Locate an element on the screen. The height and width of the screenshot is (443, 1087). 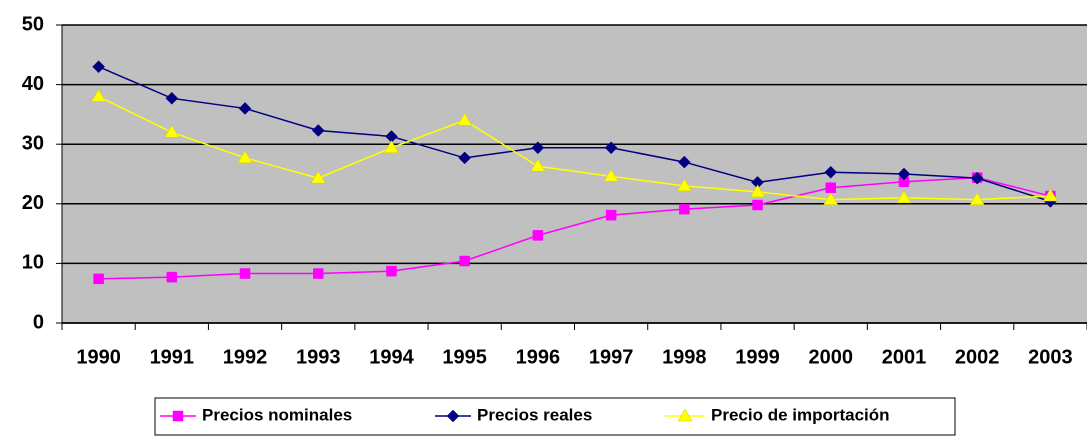
x-tick-label: 1992 is located at coordinates (245, 357).